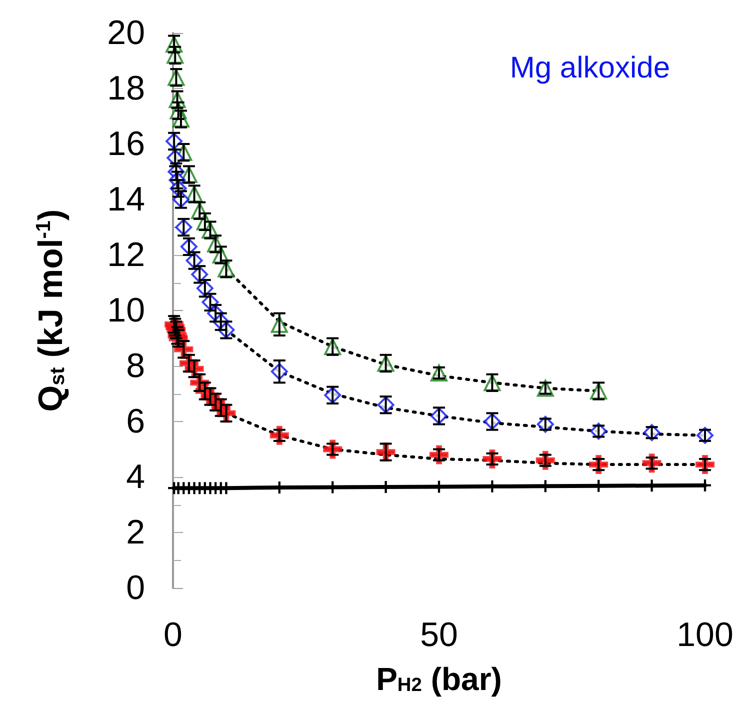 The height and width of the screenshot is (718, 753). What do you see at coordinates (135, 477) in the screenshot?
I see `y-tick-label: 4` at bounding box center [135, 477].